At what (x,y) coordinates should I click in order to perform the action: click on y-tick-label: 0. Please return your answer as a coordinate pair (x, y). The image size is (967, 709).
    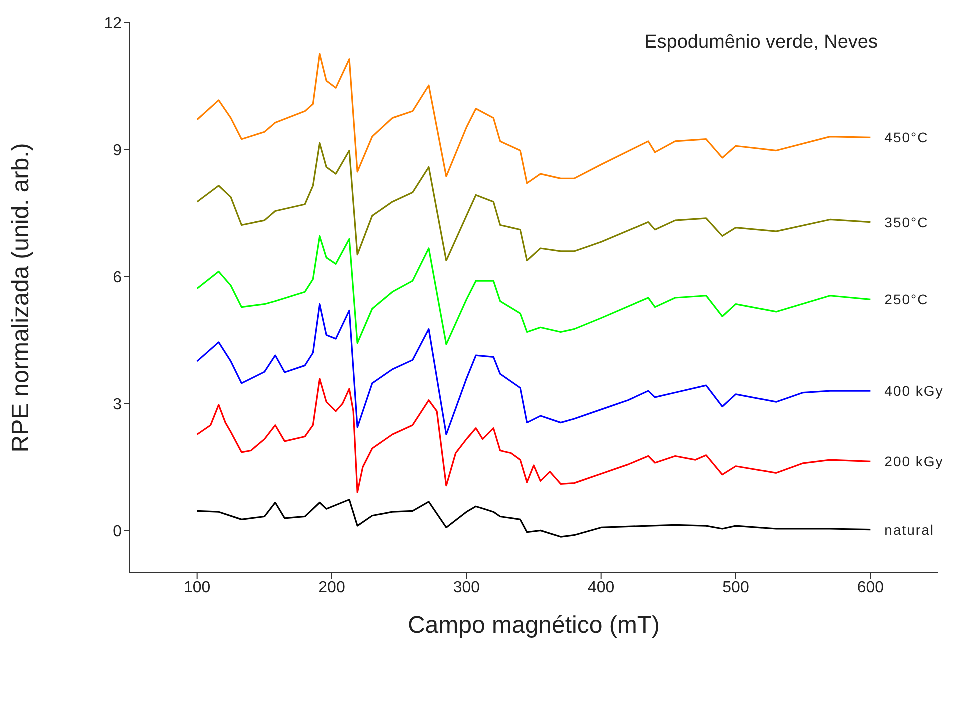
    Looking at the image, I should click on (117, 531).